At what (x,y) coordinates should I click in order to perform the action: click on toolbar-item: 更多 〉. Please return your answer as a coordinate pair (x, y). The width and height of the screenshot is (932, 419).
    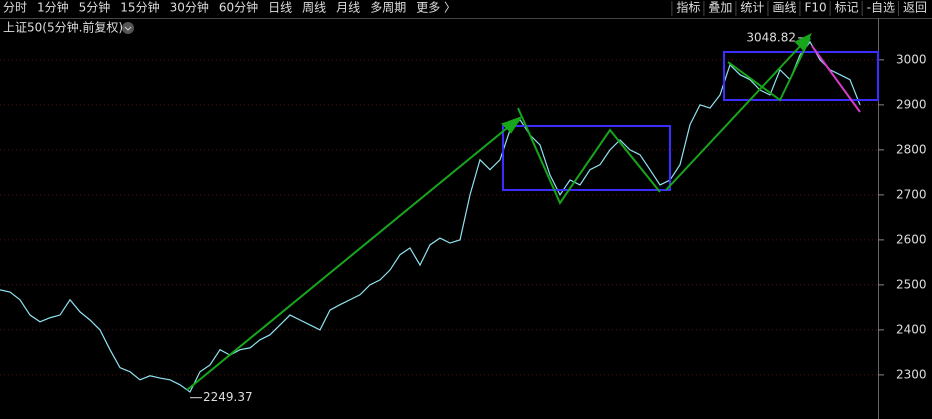
    Looking at the image, I should click on (436, 8).